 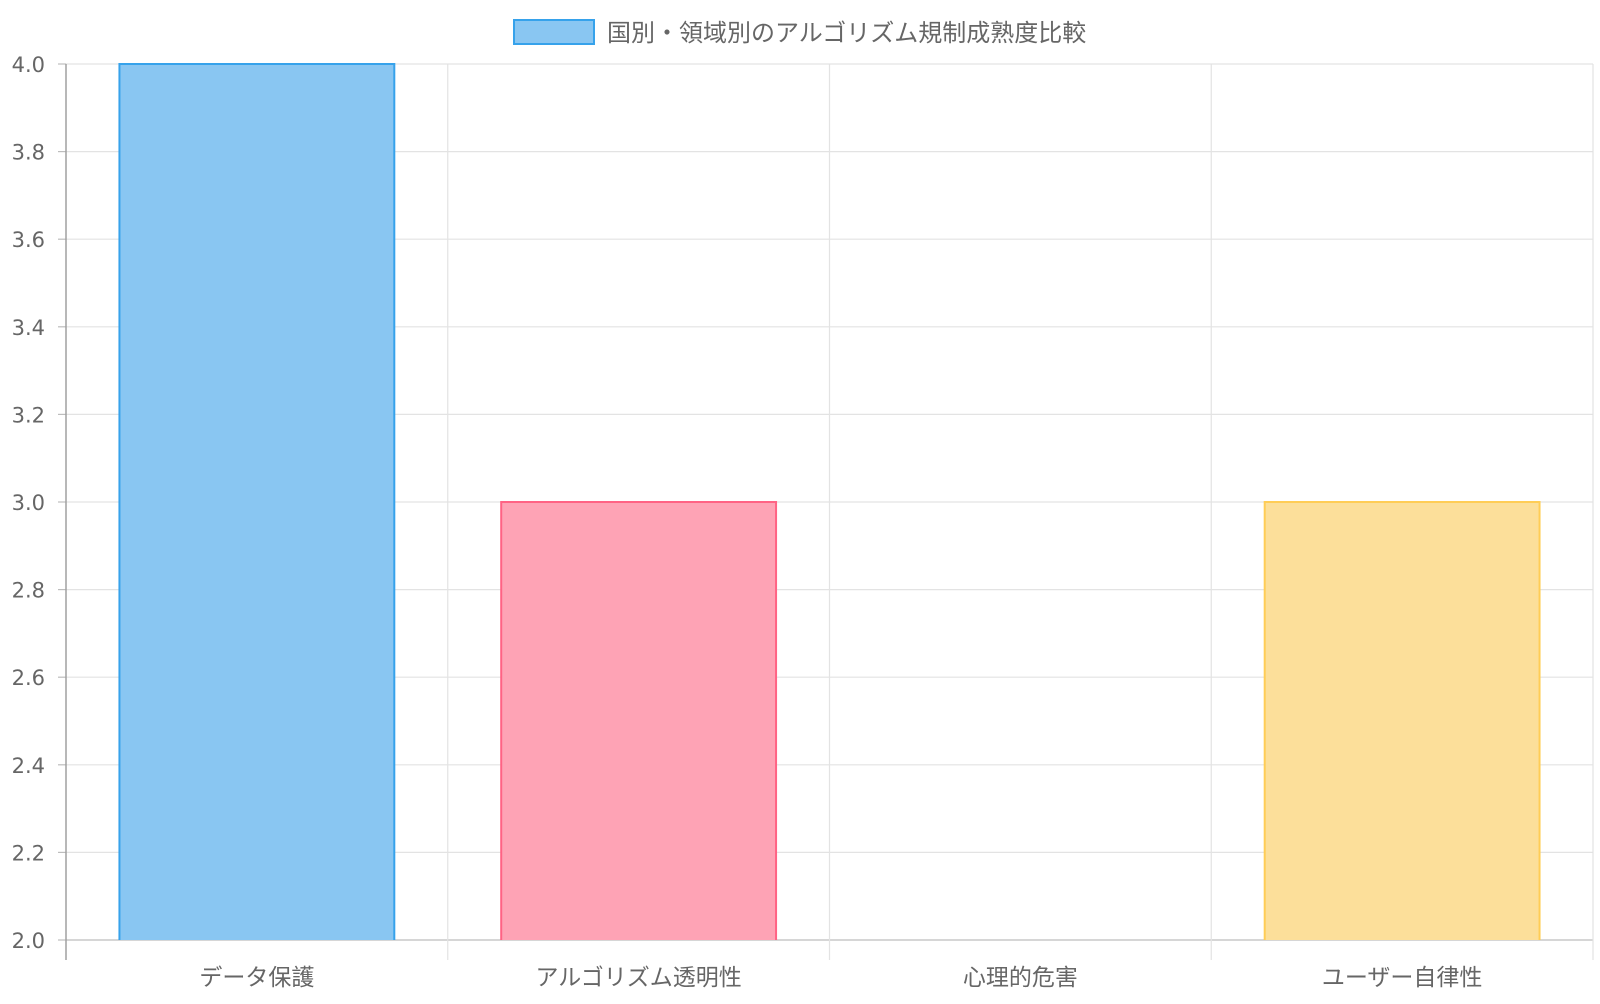 What do you see at coordinates (1402, 978) in the screenshot?
I see `x-tick-label: ユーザー自律性` at bounding box center [1402, 978].